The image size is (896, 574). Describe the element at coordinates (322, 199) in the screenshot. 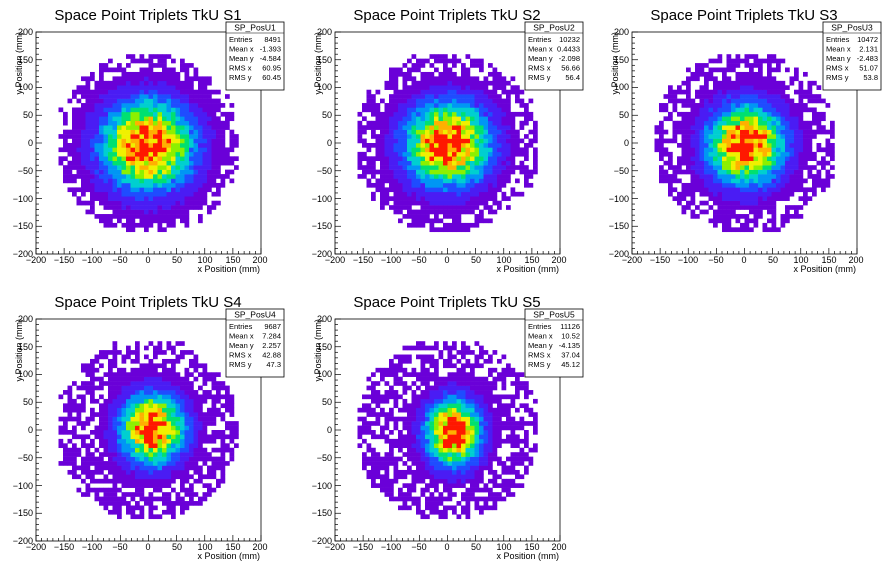

I see `y-tick-label: −100` at that location.